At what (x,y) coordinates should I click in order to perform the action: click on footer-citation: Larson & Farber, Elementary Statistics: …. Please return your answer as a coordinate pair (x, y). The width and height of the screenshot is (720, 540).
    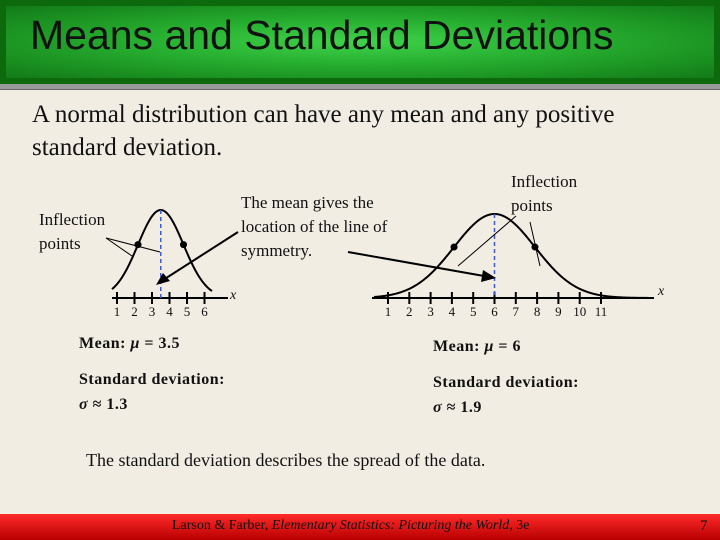
    Looking at the image, I should click on (351, 525).